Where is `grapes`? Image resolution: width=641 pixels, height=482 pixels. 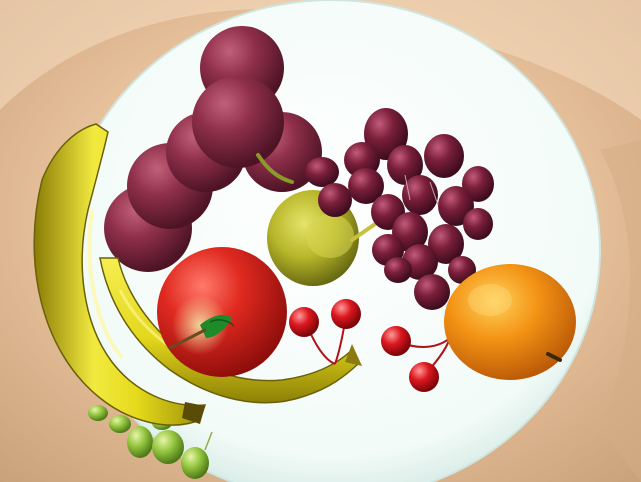 grapes is located at coordinates (399, 209).